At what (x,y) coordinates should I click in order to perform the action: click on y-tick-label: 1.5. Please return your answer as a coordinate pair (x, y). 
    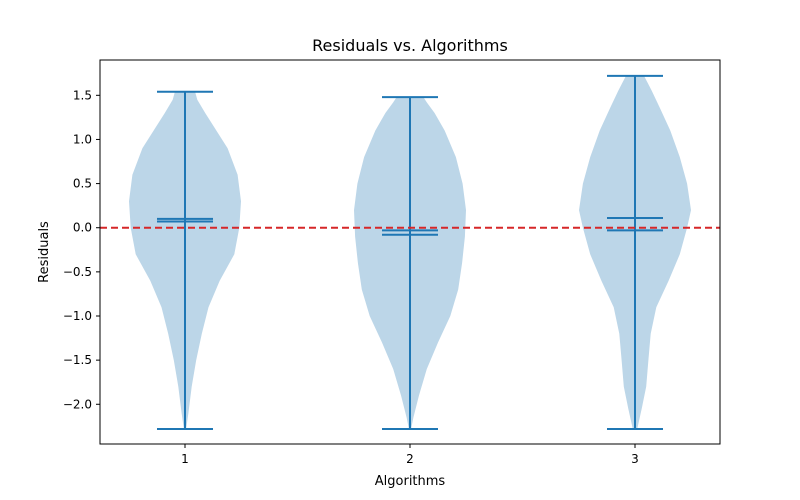
    Looking at the image, I should click on (82, 95).